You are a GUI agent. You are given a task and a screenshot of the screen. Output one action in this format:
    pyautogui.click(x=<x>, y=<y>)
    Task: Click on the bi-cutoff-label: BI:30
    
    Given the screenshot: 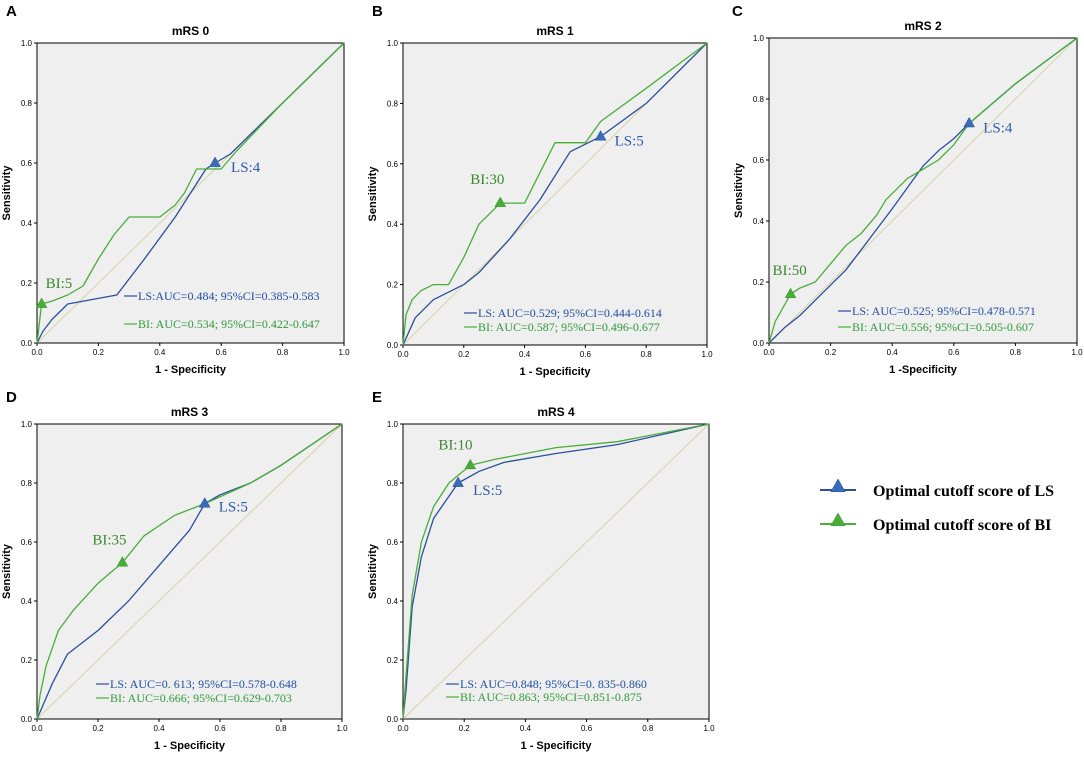 What is the action you would take?
    pyautogui.click(x=487, y=180)
    